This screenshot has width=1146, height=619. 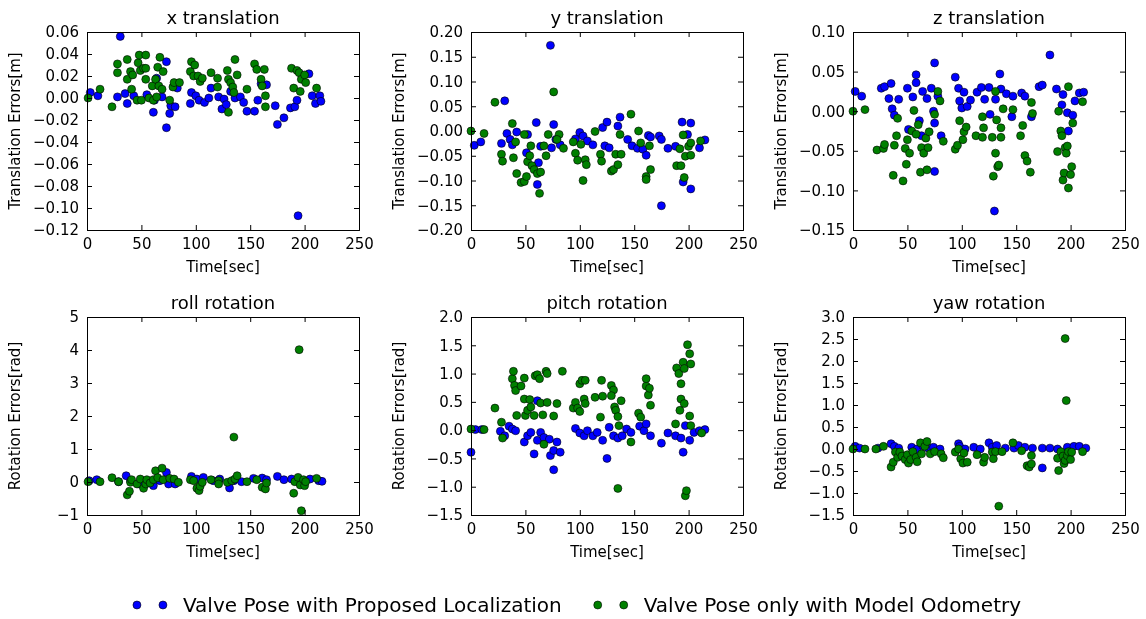 What do you see at coordinates (223, 302) in the screenshot?
I see `chart-title: roll rotation` at bounding box center [223, 302].